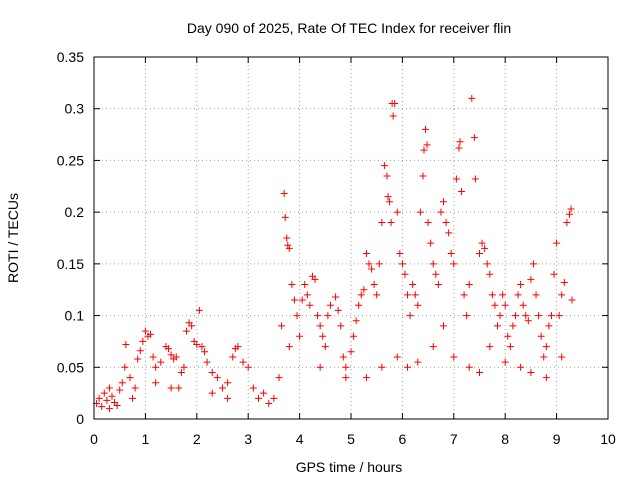 The width and height of the screenshot is (640, 480). Describe the element at coordinates (353, 439) in the screenshot. I see `x-tick-labels: 0 1 2 3 4 5 6 7 8 9 10` at that location.